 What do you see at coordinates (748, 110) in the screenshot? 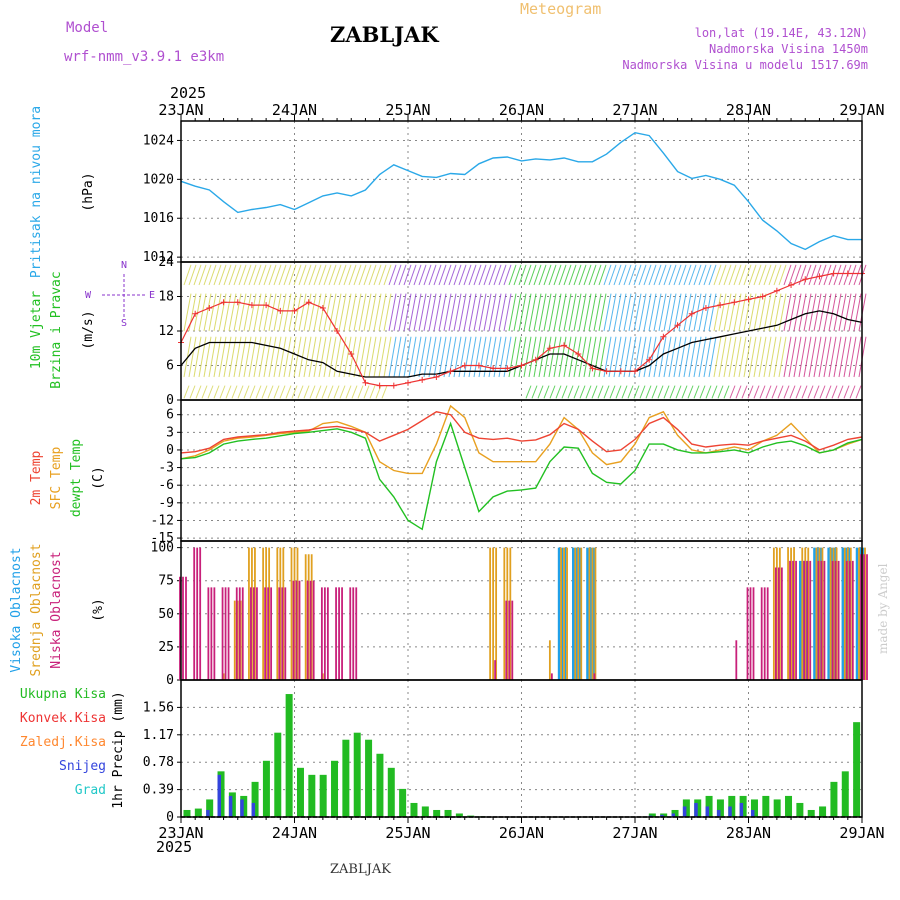
I see `x-tick-label-top: 28JAN` at bounding box center [748, 110].